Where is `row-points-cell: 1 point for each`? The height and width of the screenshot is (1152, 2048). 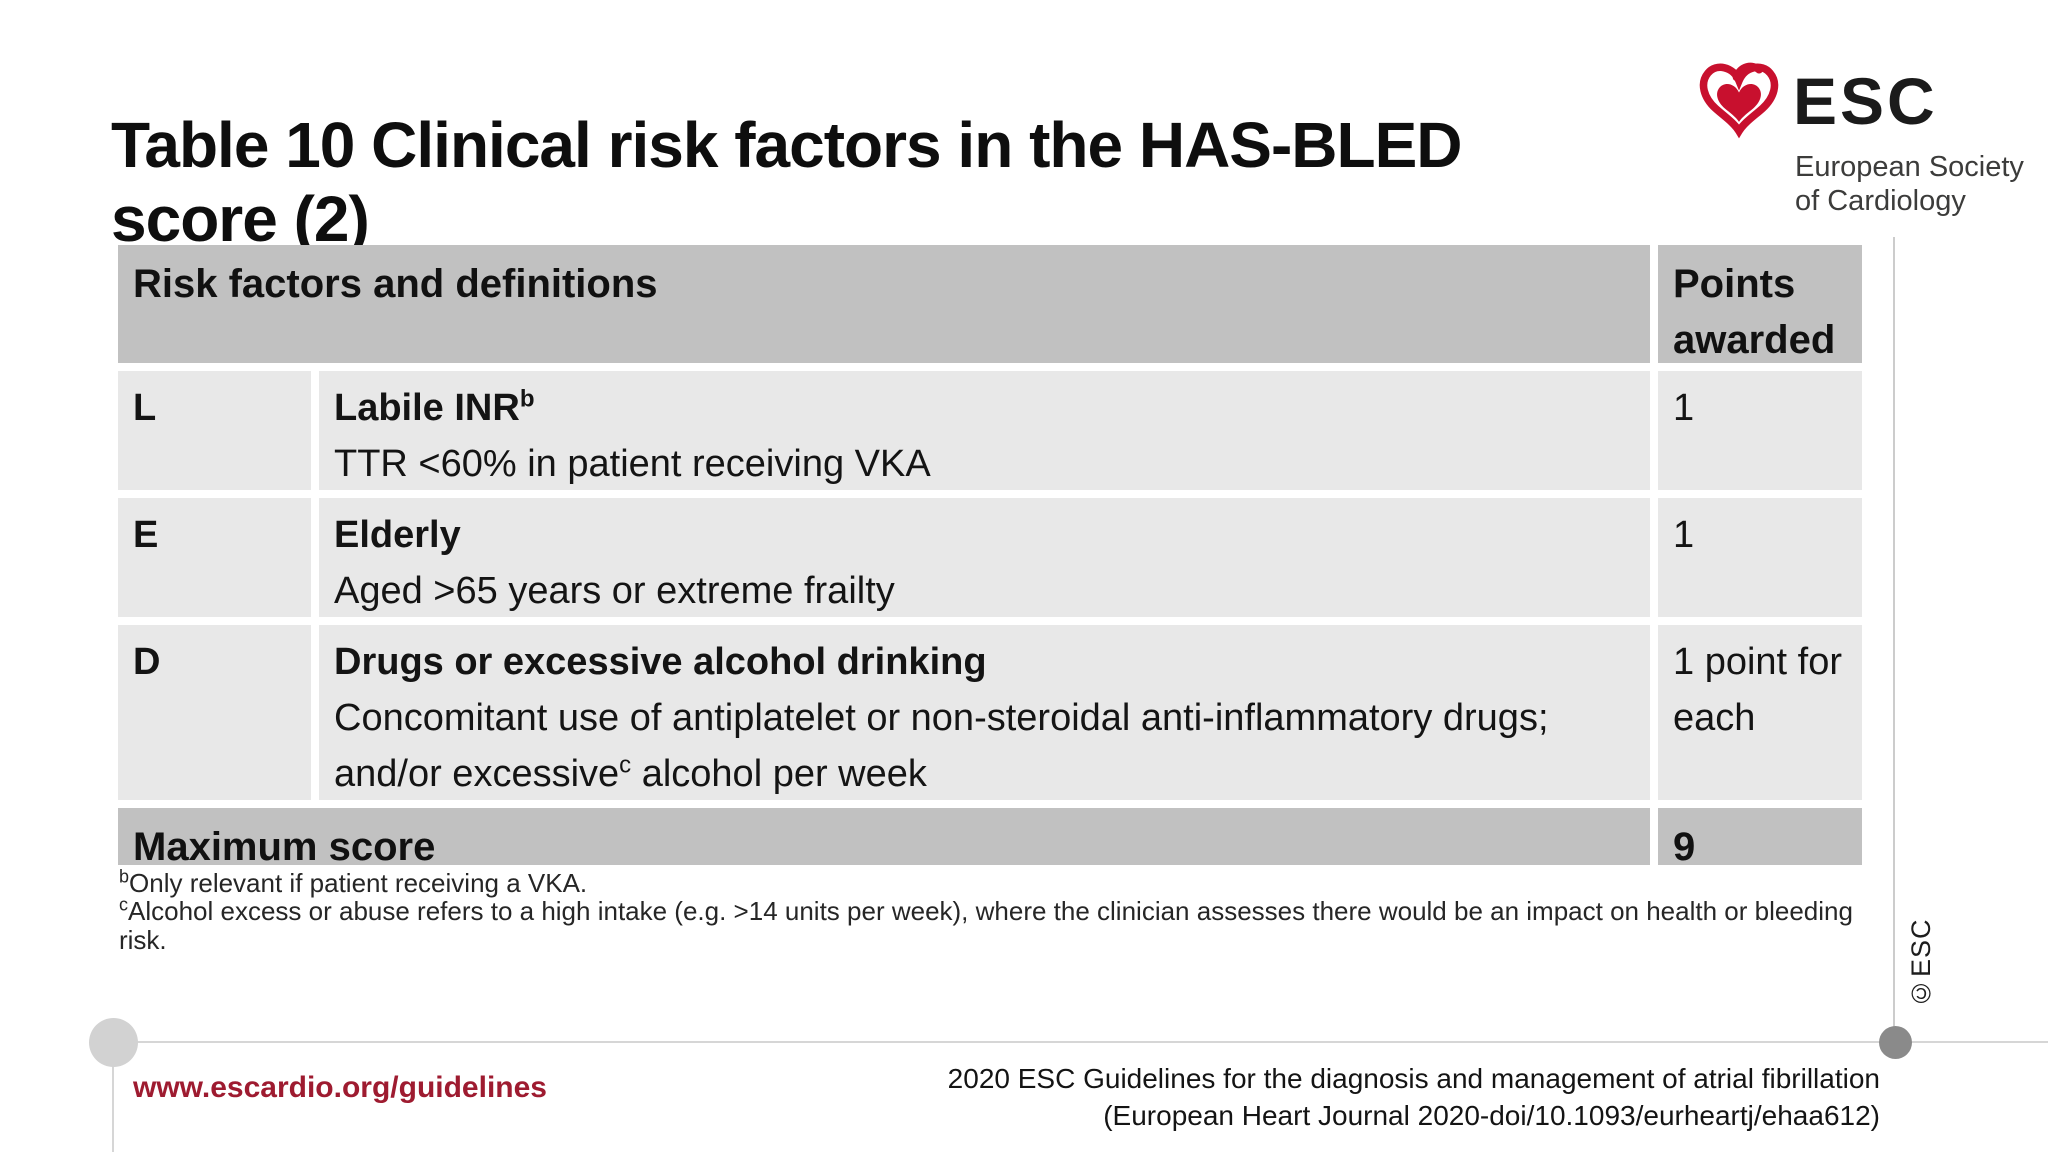
row-points-cell: 1 point for each is located at coordinates (1760, 712).